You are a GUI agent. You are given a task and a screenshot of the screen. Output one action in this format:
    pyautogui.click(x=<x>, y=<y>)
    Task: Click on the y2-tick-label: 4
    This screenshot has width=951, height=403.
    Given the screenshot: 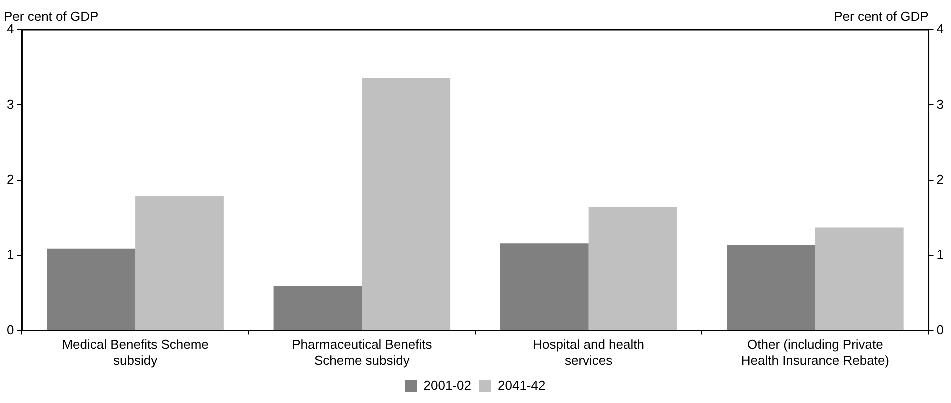 What is the action you would take?
    pyautogui.click(x=940, y=29)
    